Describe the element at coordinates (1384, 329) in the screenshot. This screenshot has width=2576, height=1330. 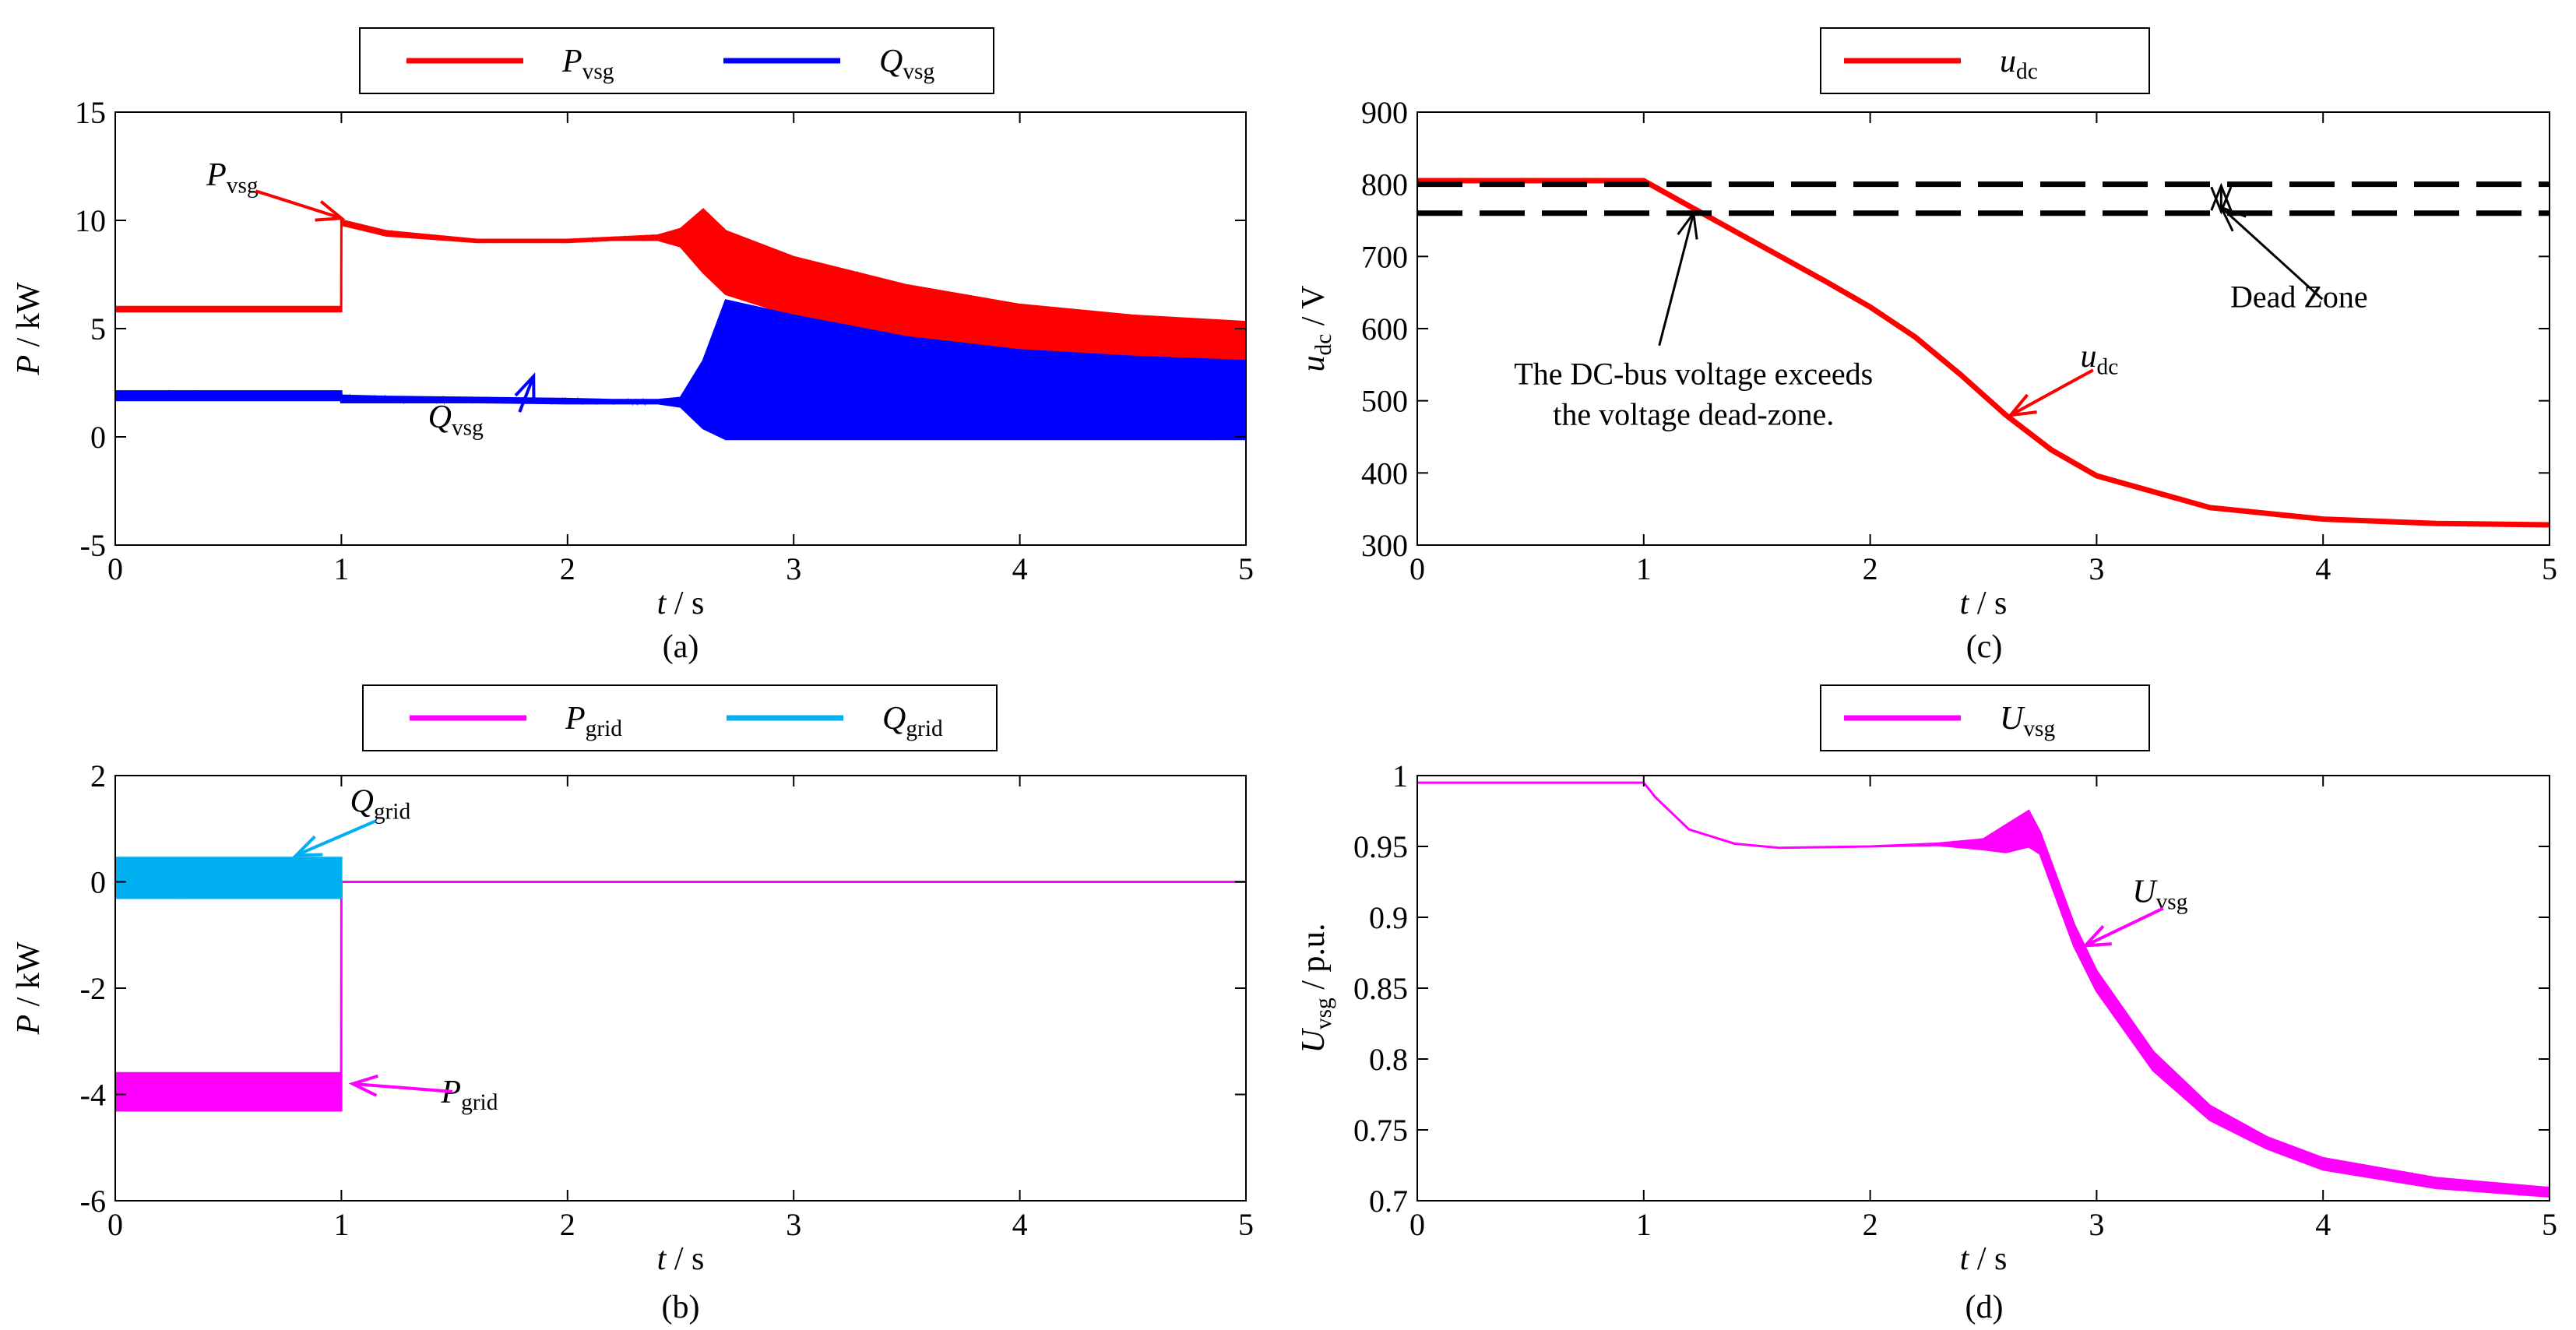
I see `y-tick-label: 600` at that location.